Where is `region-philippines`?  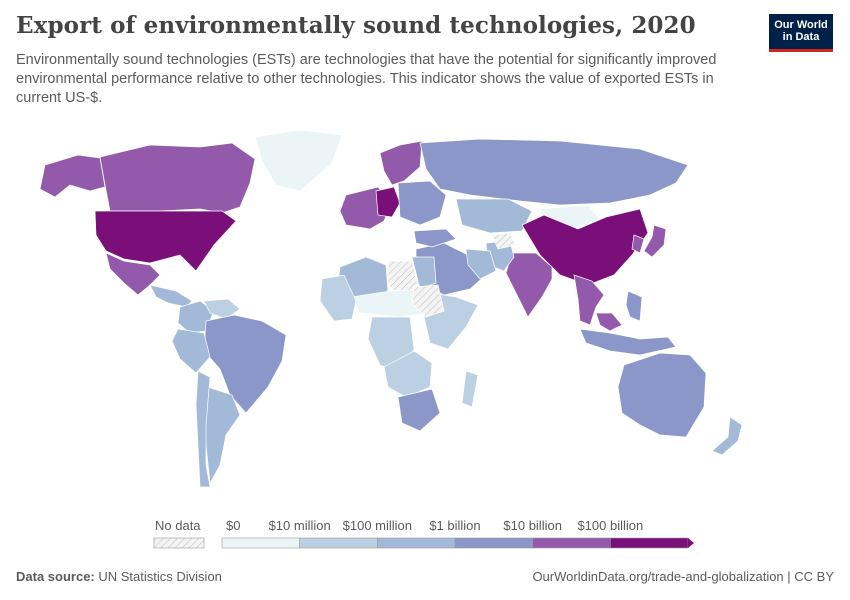
region-philippines is located at coordinates (634, 306).